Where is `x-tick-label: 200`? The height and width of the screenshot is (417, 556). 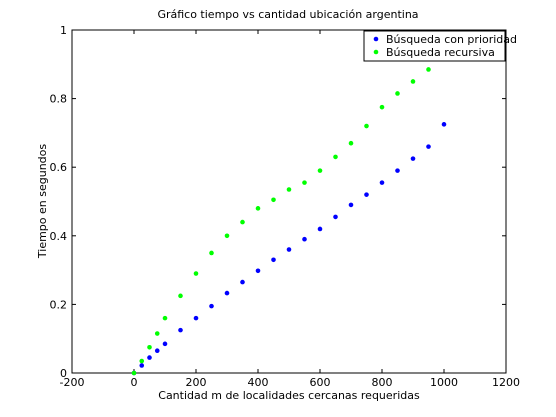 x-tick-label: 200 is located at coordinates (196, 382).